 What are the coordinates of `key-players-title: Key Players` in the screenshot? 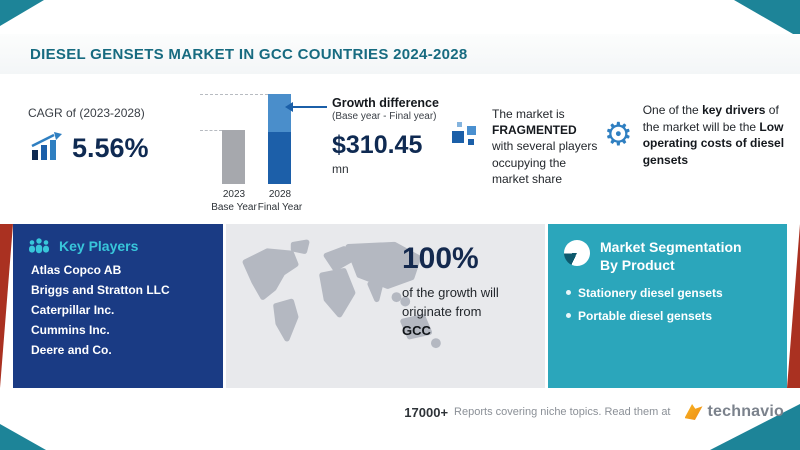 It's located at (99, 246).